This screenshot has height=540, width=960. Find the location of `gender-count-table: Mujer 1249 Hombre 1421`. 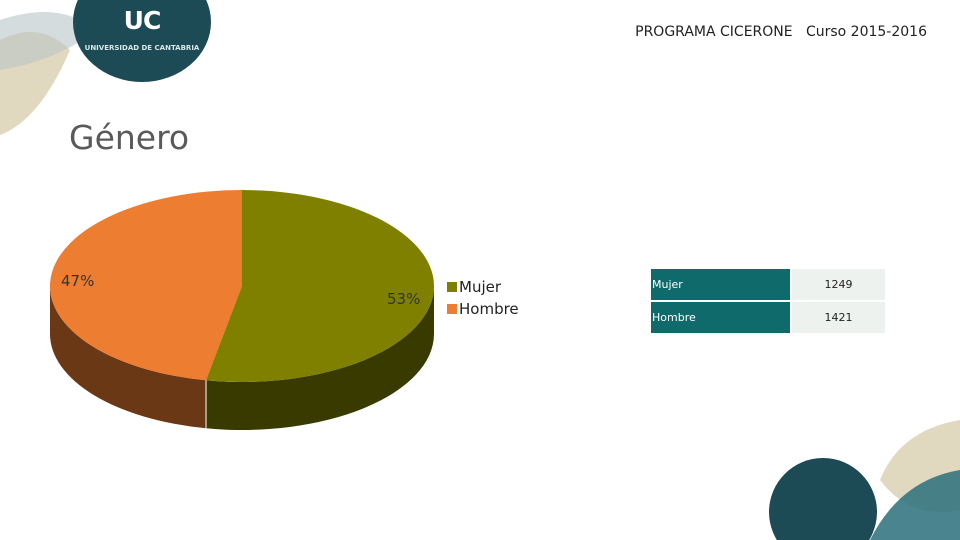

gender-count-table: Mujer 1249 Hombre 1421 is located at coordinates (768, 301).